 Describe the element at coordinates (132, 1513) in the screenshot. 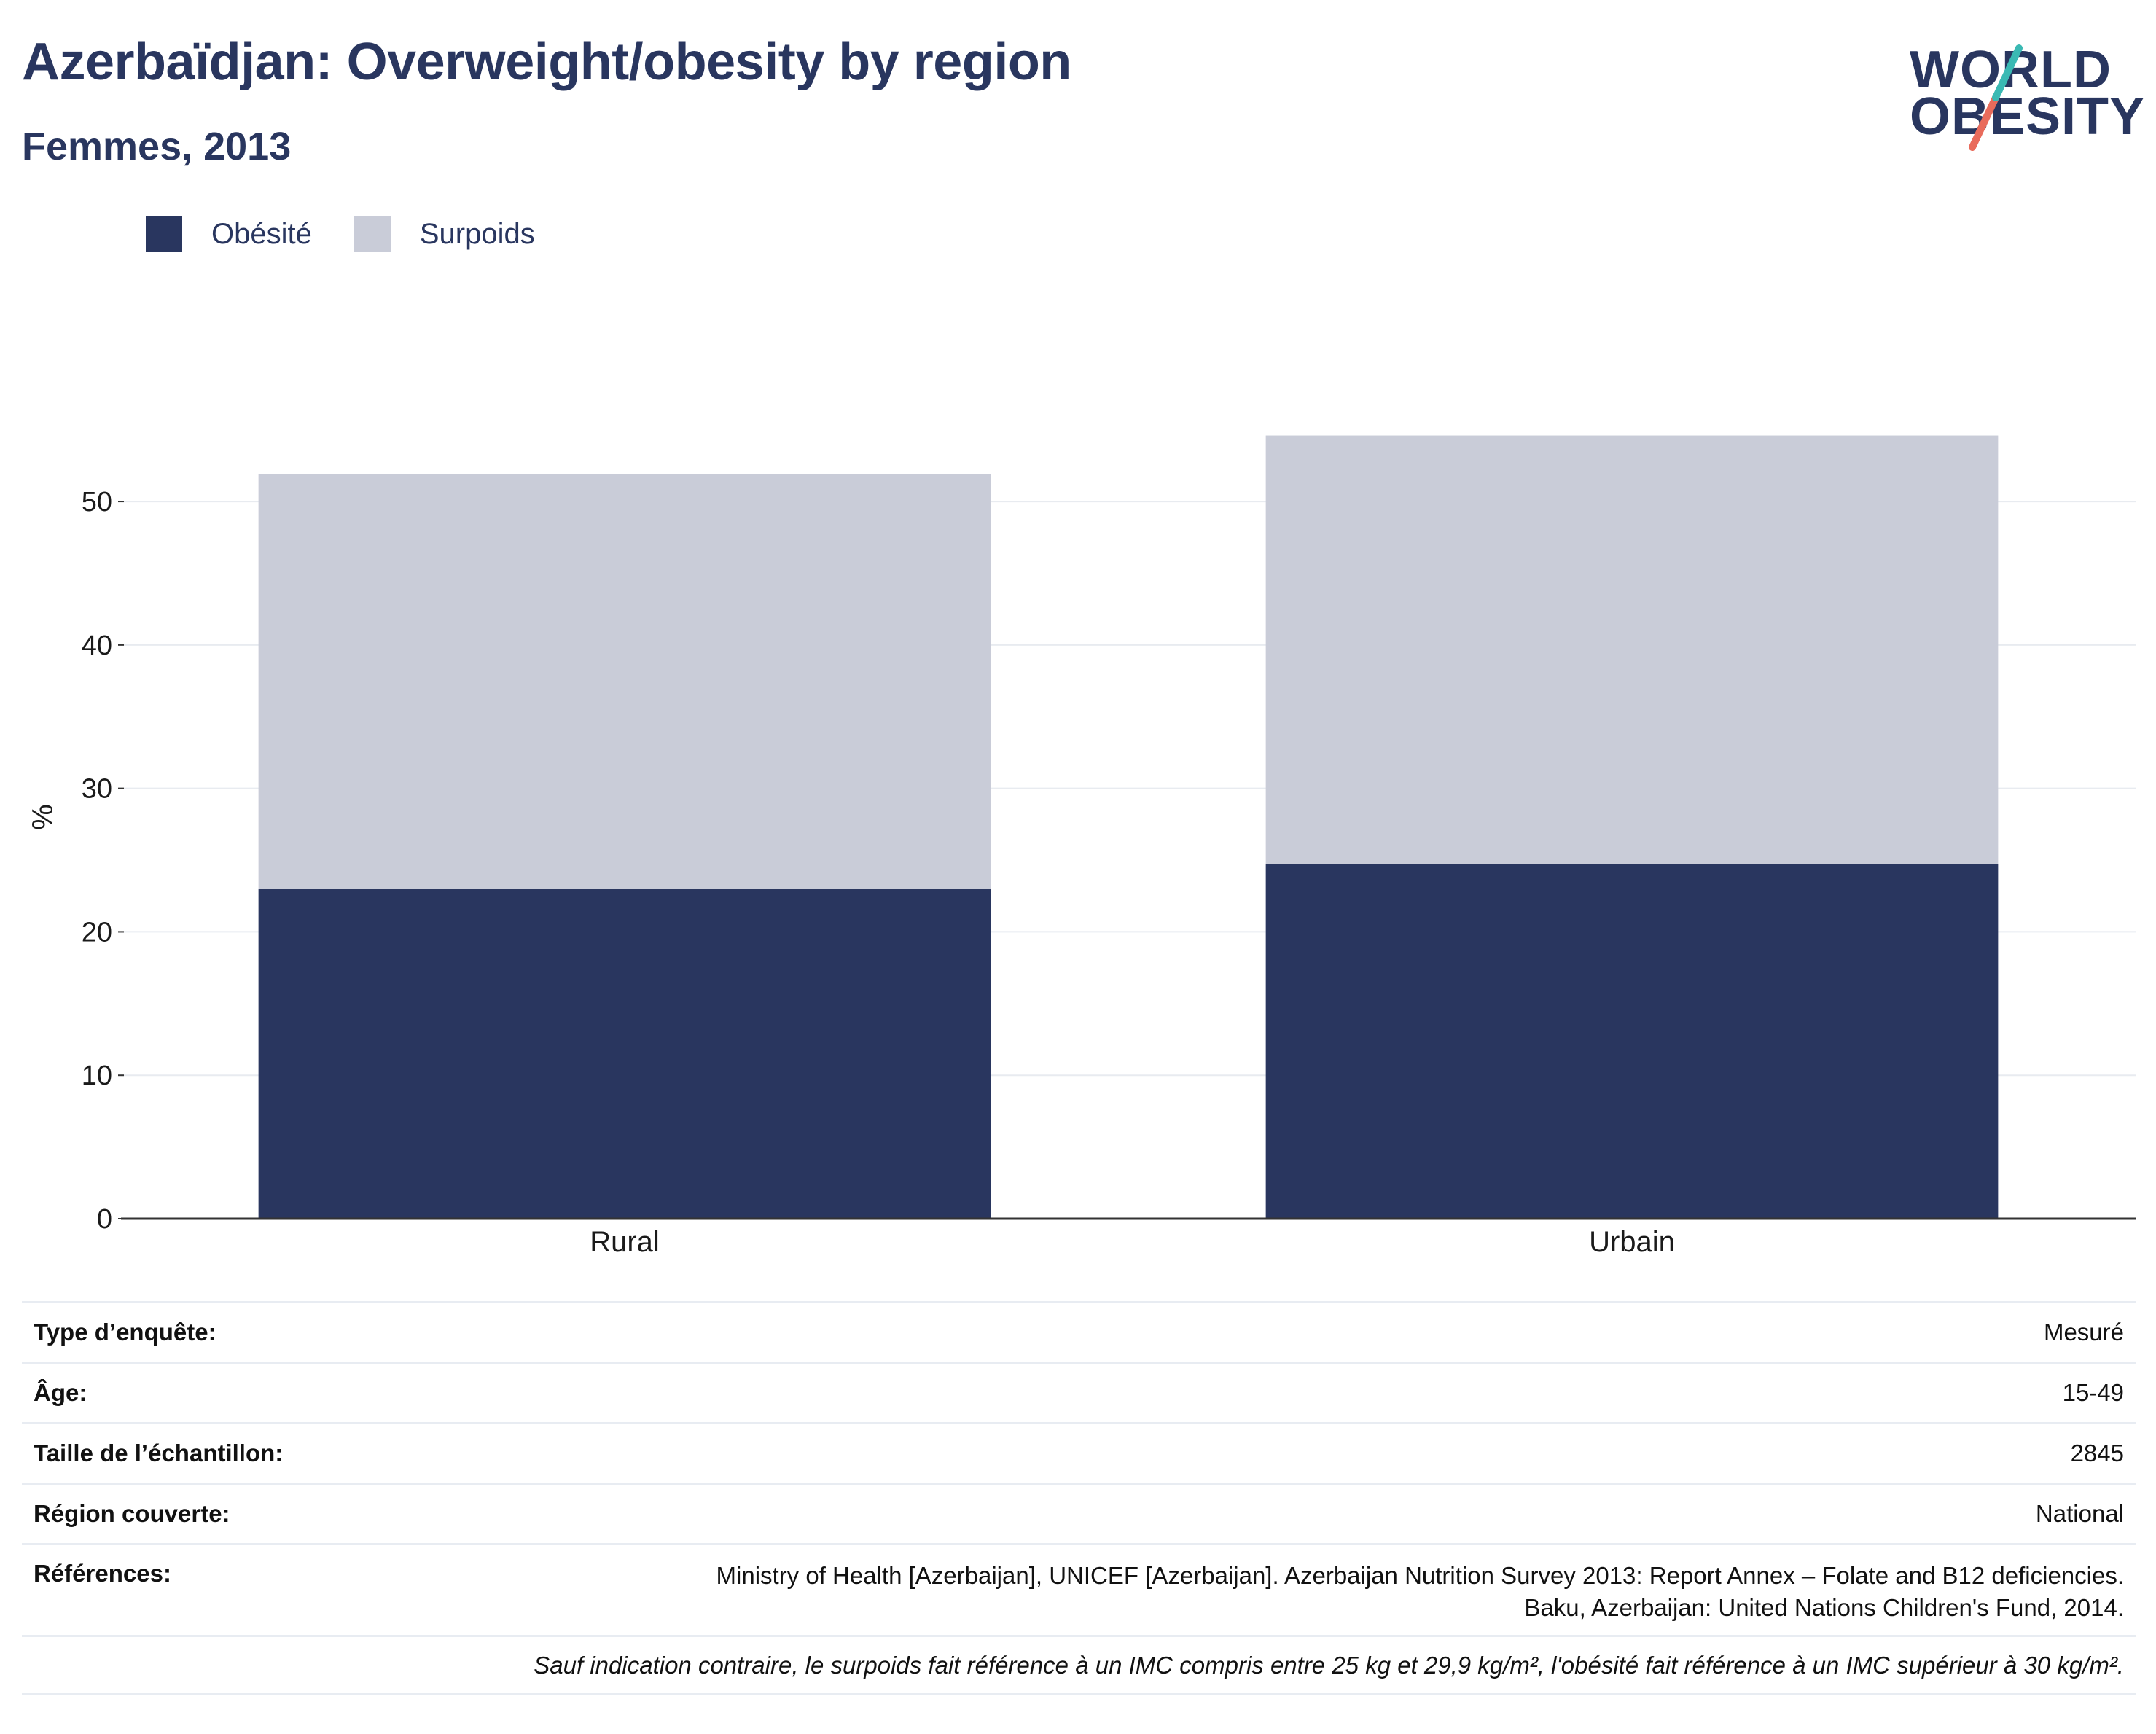

I see `info-key-region: Région couverte:` at that location.